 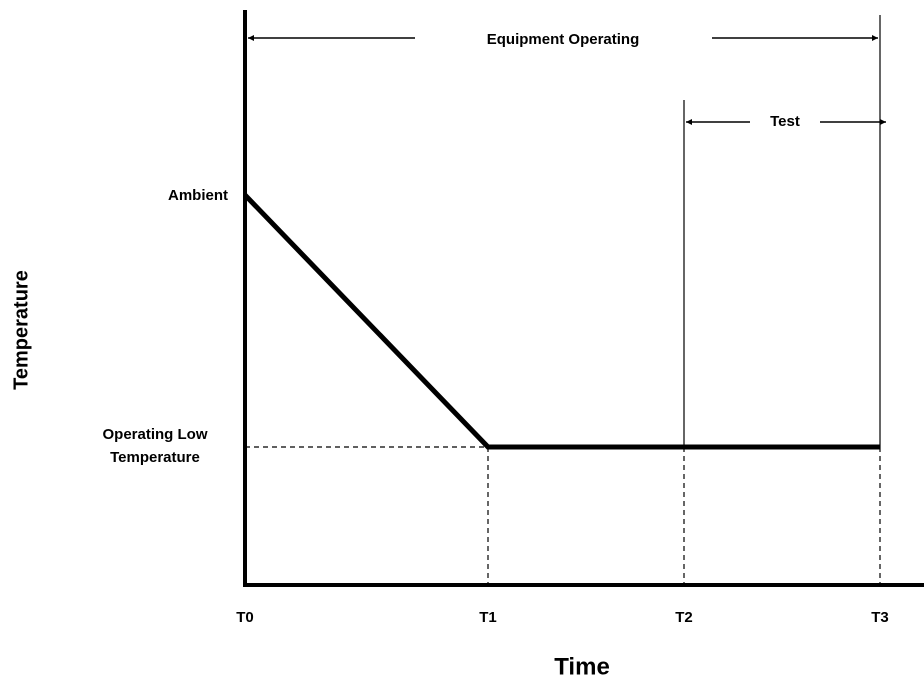 What do you see at coordinates (155, 457) in the screenshot?
I see `y-level-label: Temperature` at bounding box center [155, 457].